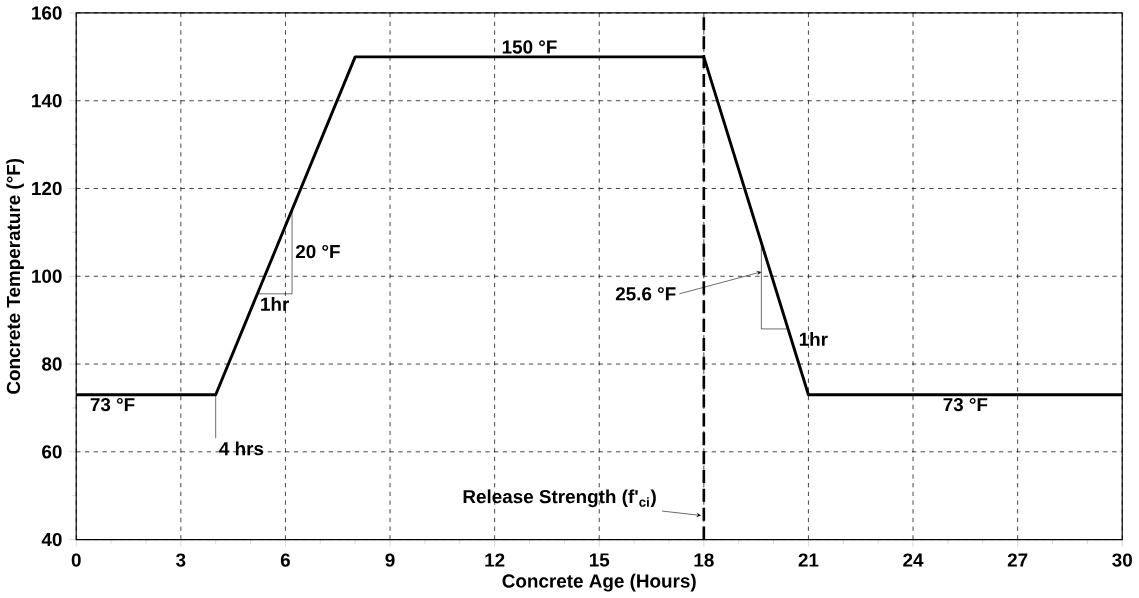  What do you see at coordinates (51, 539) in the screenshot?
I see `y-tick-label: 40` at bounding box center [51, 539].